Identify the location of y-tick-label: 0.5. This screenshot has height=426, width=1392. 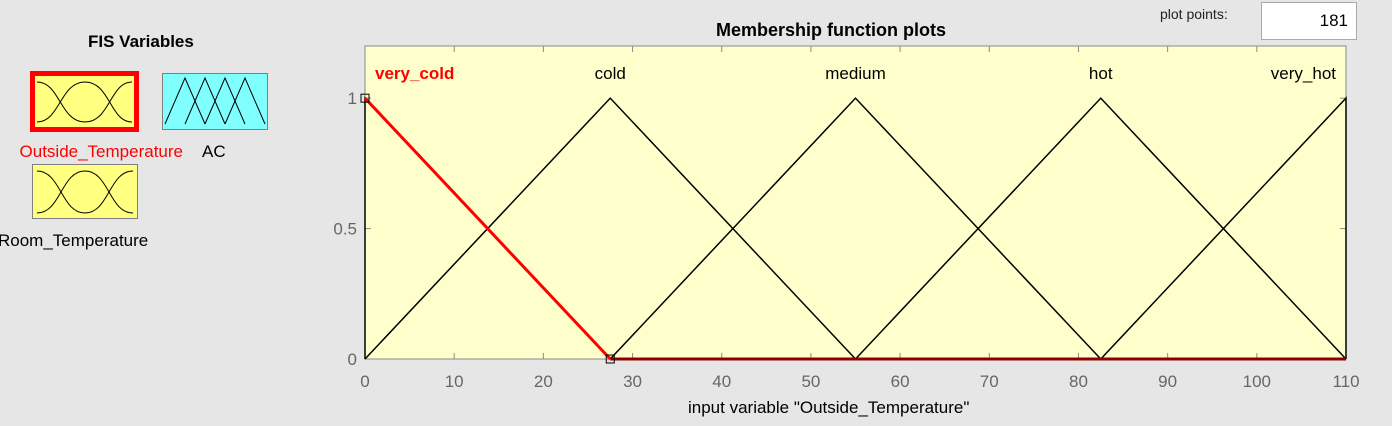
(345, 229).